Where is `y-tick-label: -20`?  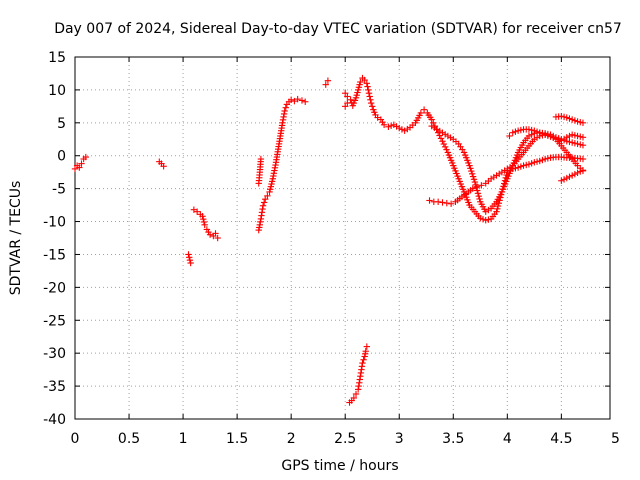
y-tick-label: -20 is located at coordinates (54, 288).